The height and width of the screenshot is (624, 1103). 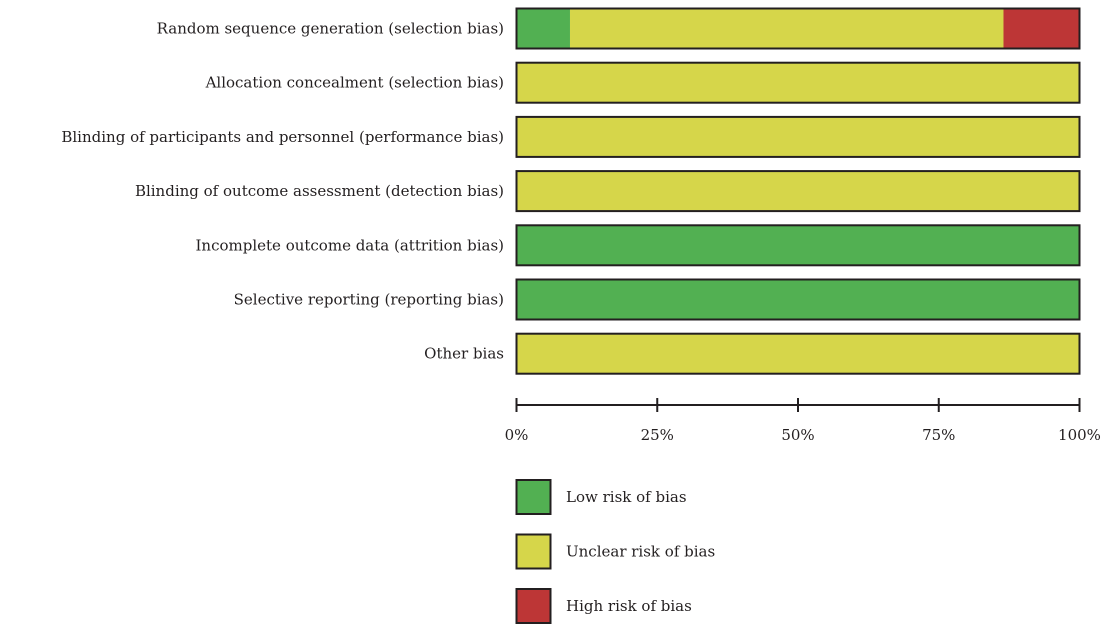 I want to click on bar-row-blinding-of-participants-and-personnel-performance-bias, so click(x=798, y=136).